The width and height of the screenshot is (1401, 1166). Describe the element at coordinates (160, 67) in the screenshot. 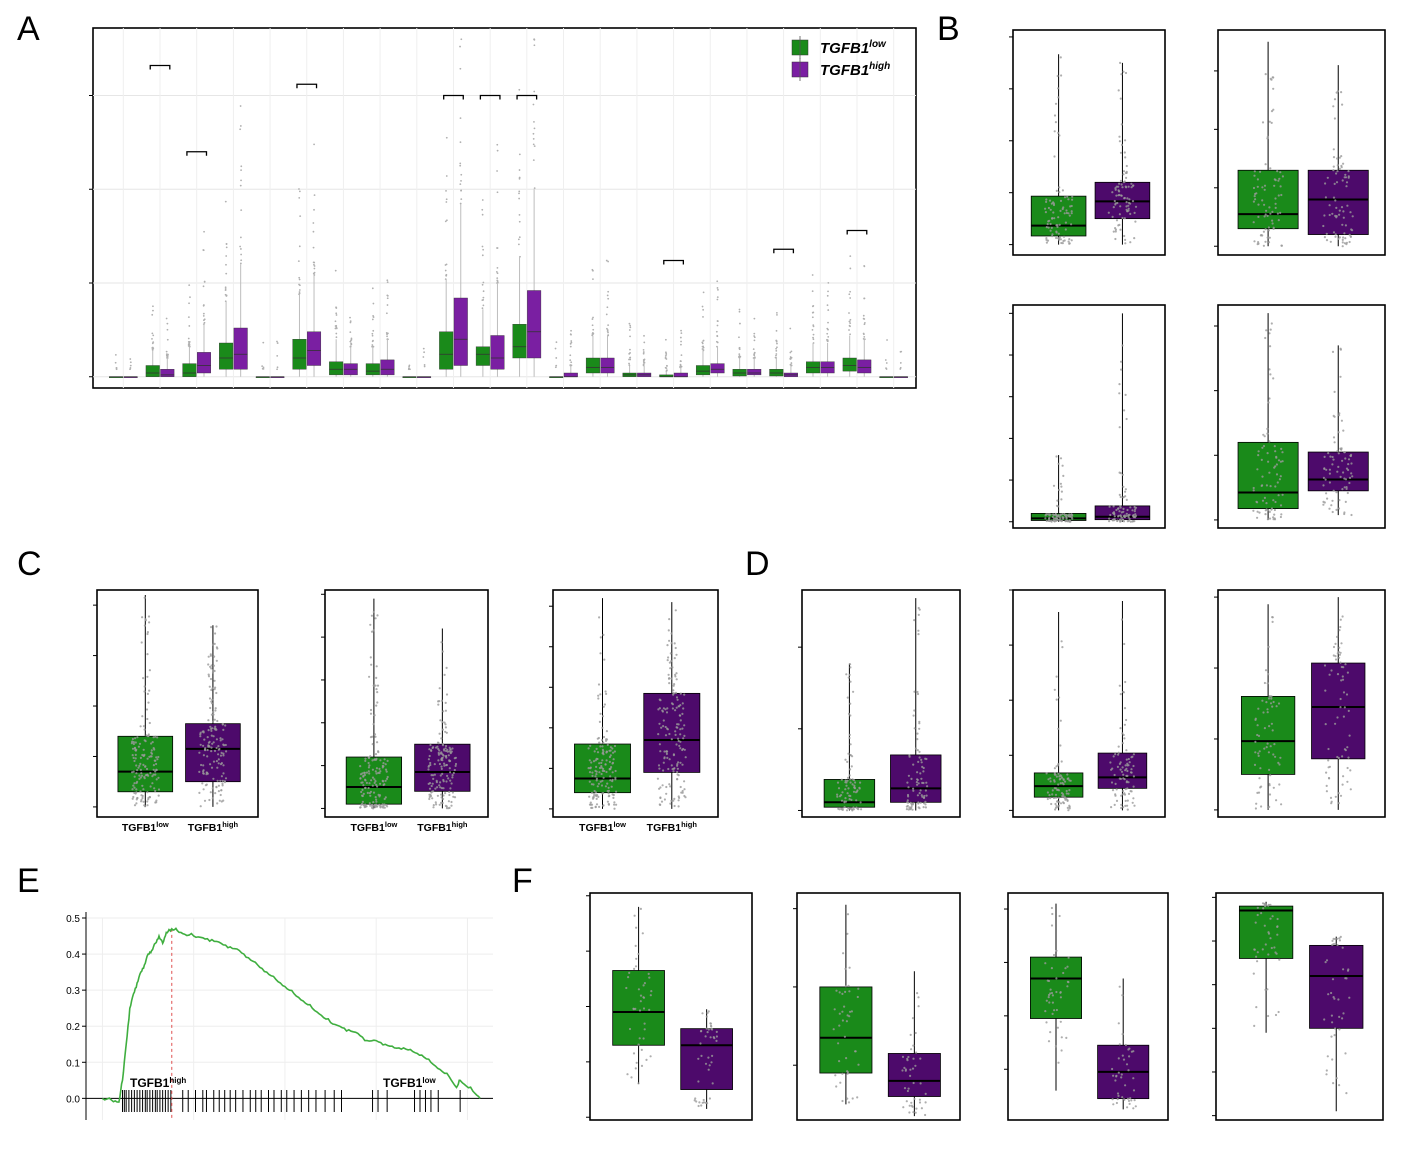

I see `significance-bracket` at that location.